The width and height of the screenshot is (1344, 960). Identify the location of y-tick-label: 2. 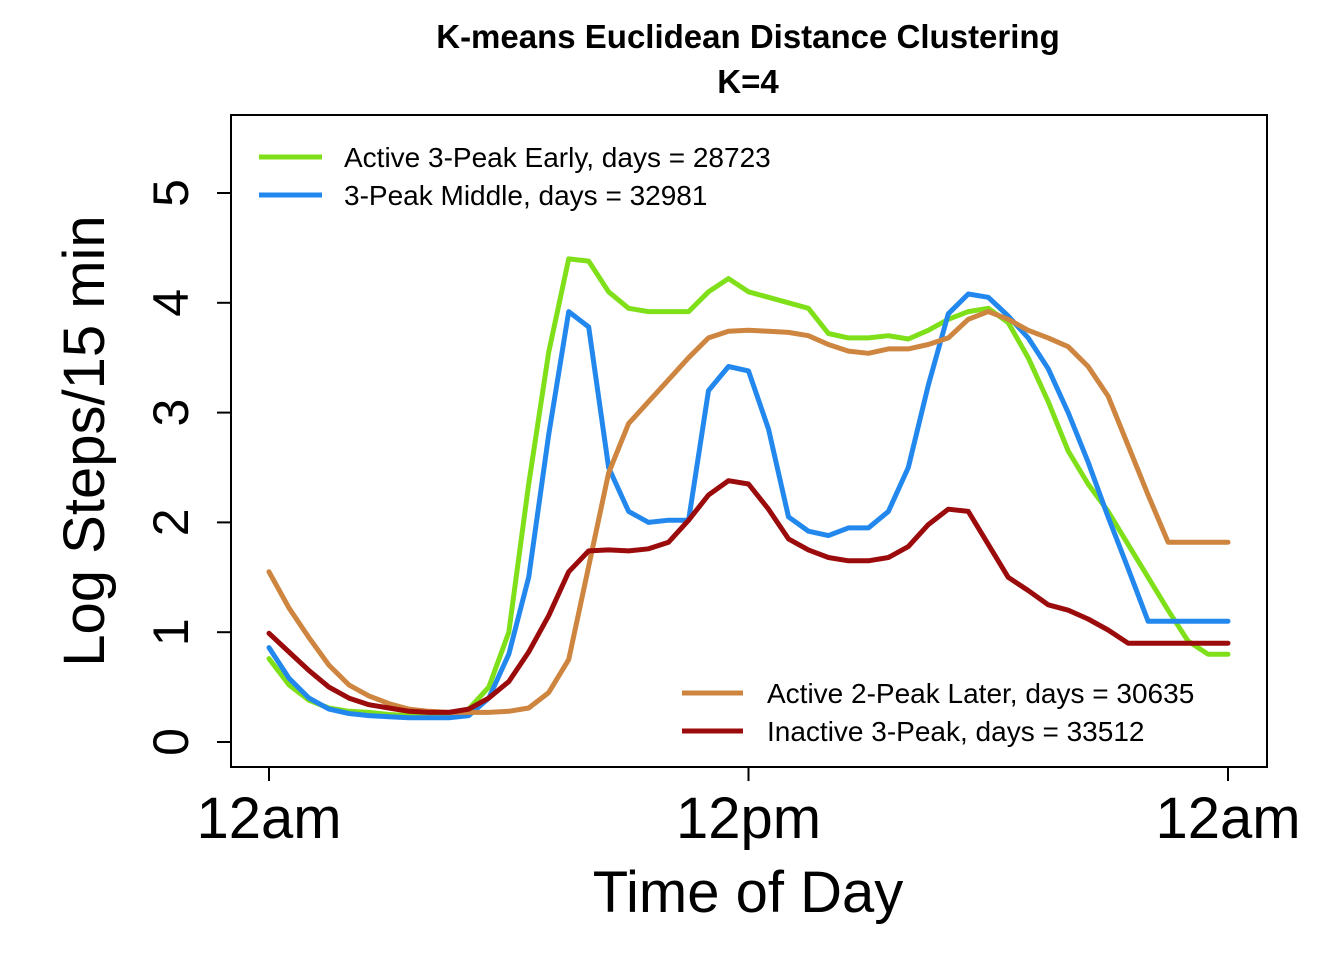
(171, 522).